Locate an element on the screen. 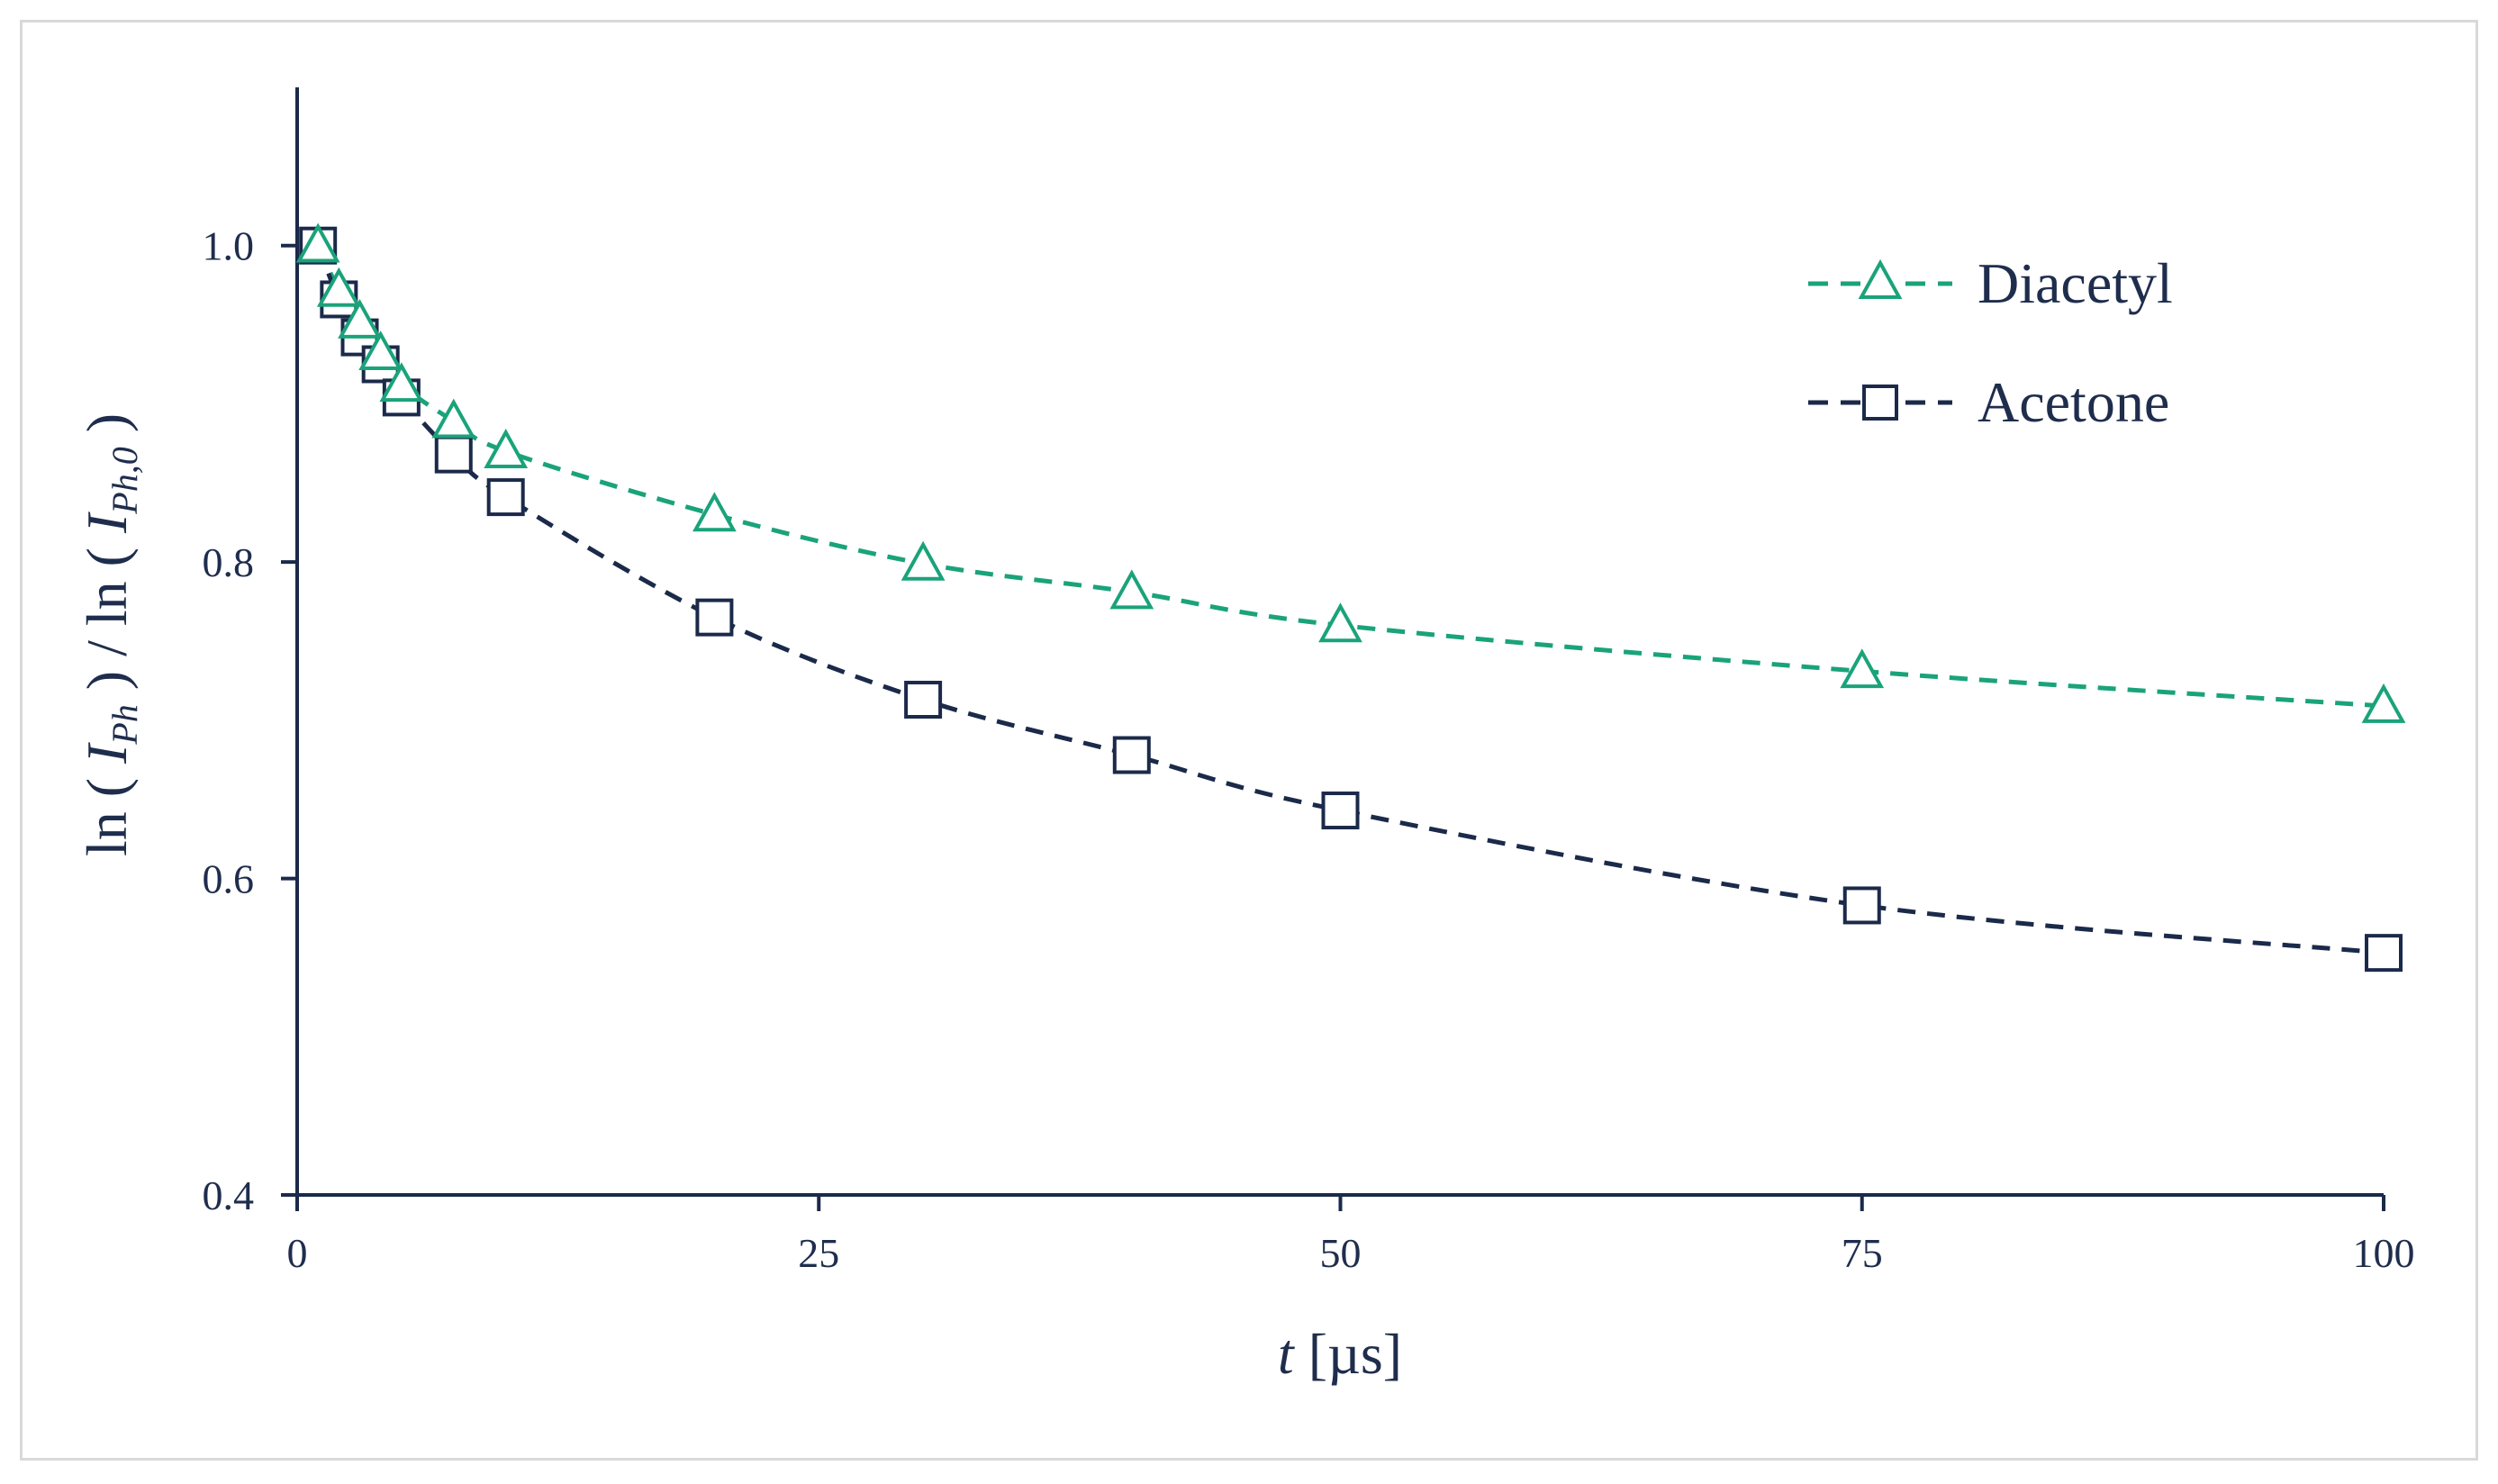 The width and height of the screenshot is (2498, 1484). y-tick-label: 0.6 is located at coordinates (229, 879).